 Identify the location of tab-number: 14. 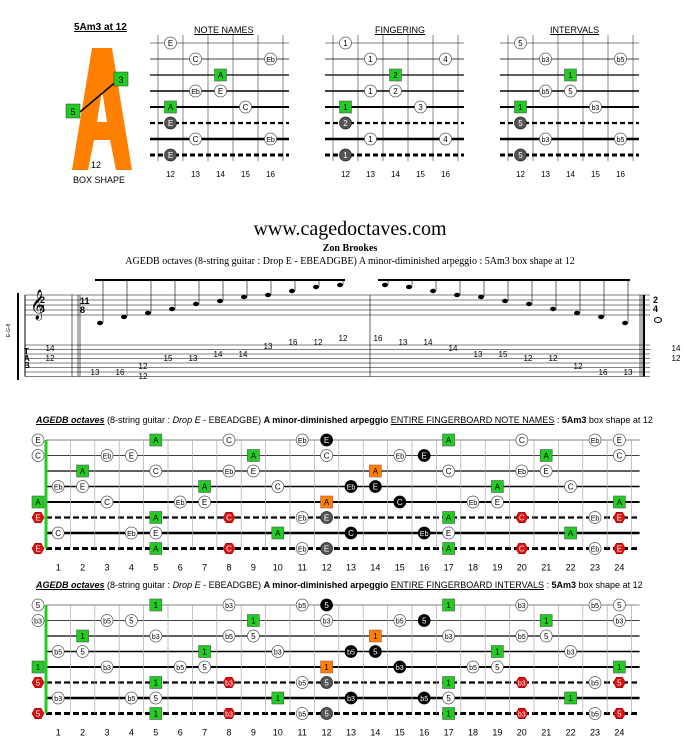
(453, 348).